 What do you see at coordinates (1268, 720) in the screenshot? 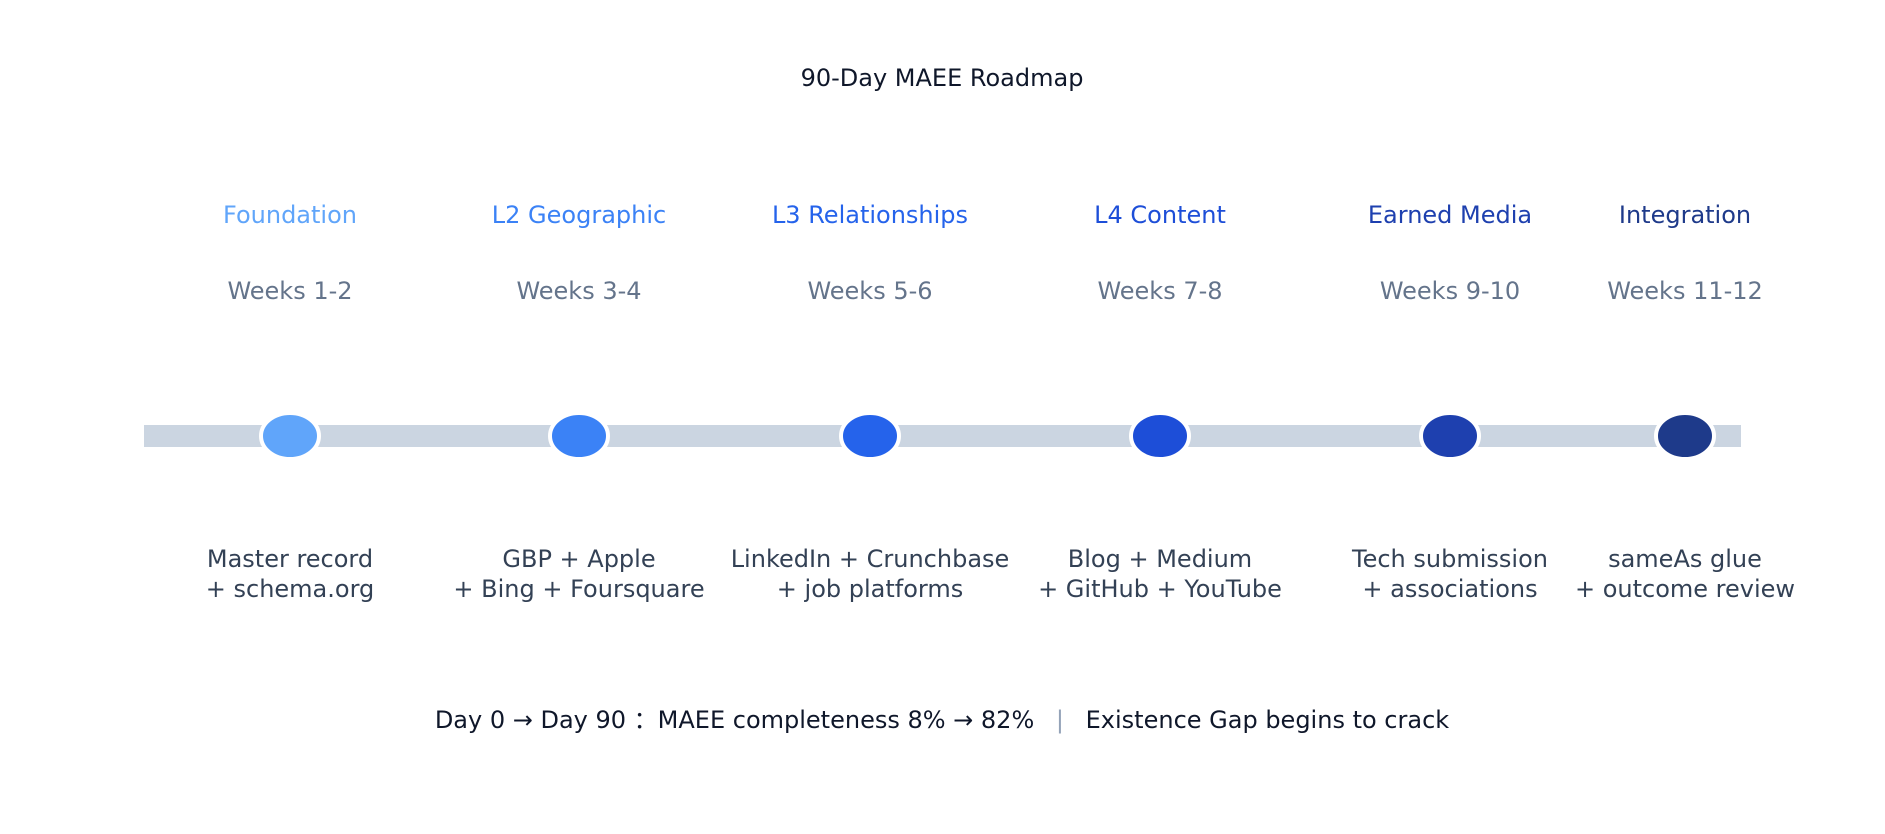
I see `footer-right: Existence Gap begins to crack` at bounding box center [1268, 720].